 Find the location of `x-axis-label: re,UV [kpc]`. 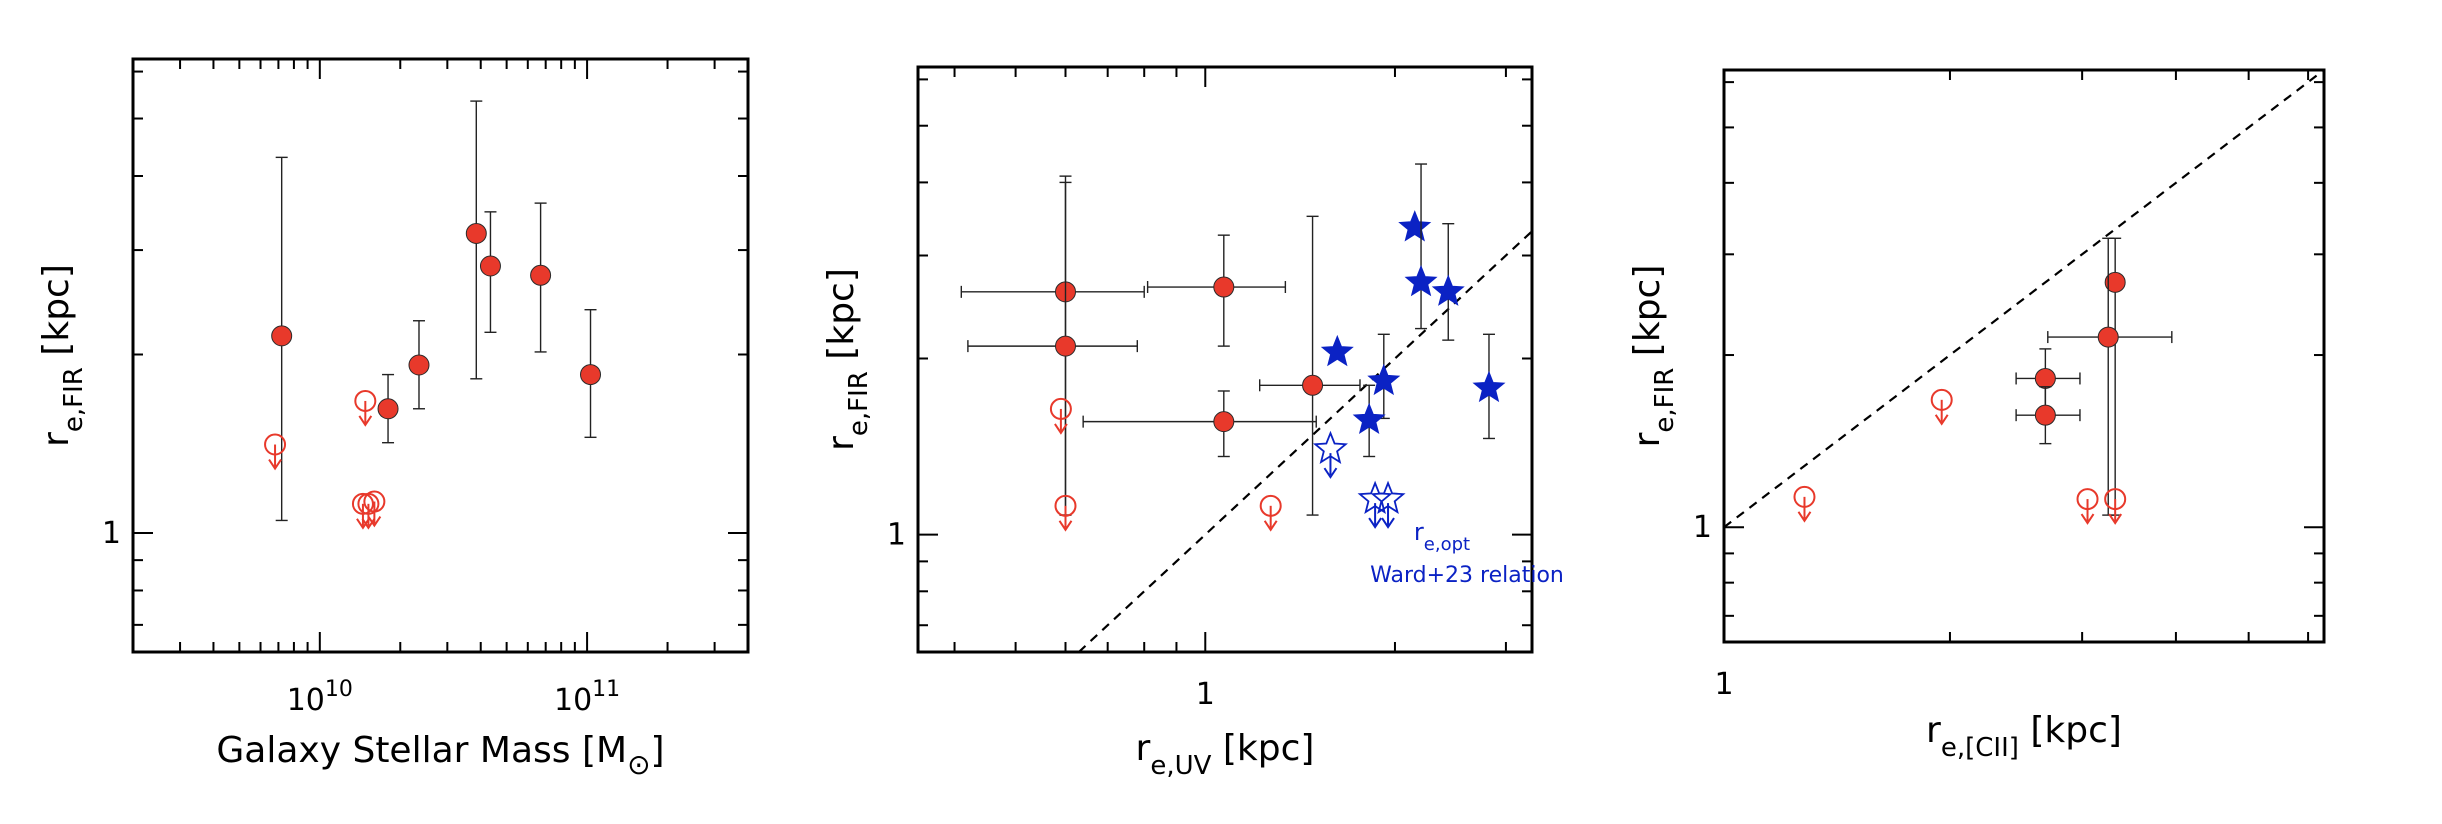

x-axis-label: re,UV [kpc] is located at coordinates (1225, 754).